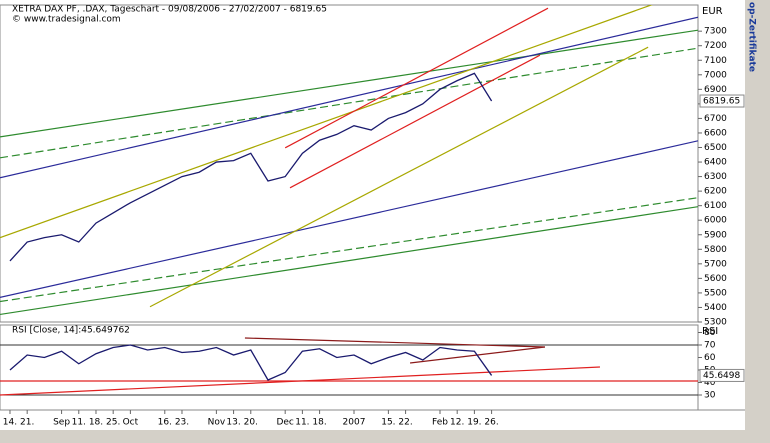 This screenshot has width=770, height=443. Describe the element at coordinates (251, 423) in the screenshot. I see `x-tick-label: 20.` at that location.